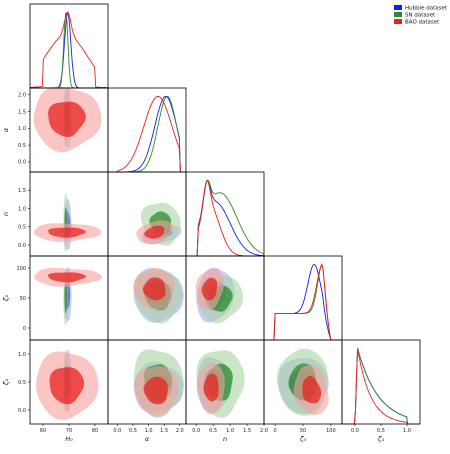  Describe the element at coordinates (22, 191) in the screenshot. I see `ytick-label-n-3: 1.5` at that location.